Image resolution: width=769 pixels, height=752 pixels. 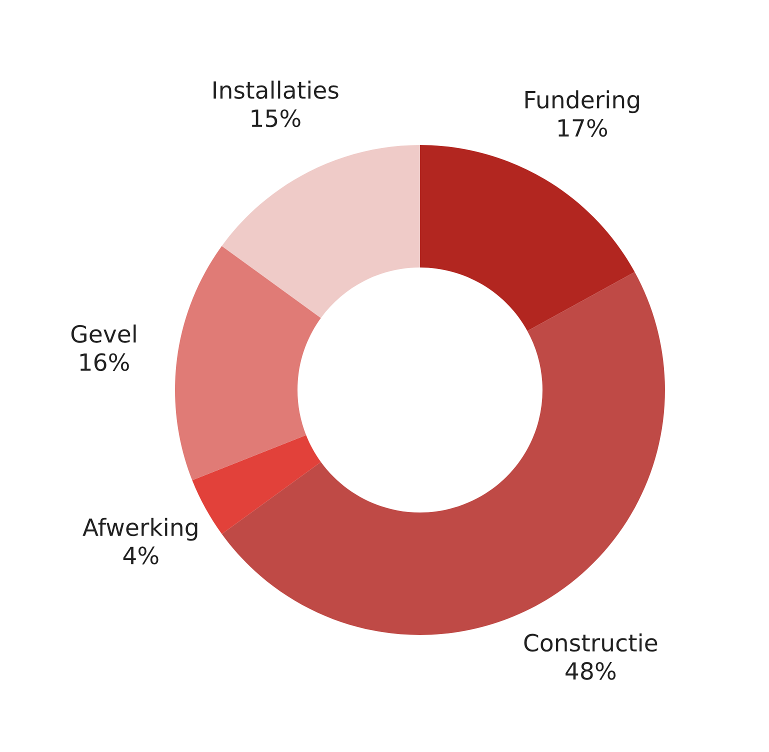 What do you see at coordinates (276, 89) in the screenshot?
I see `slice-label: Installaties` at bounding box center [276, 89].